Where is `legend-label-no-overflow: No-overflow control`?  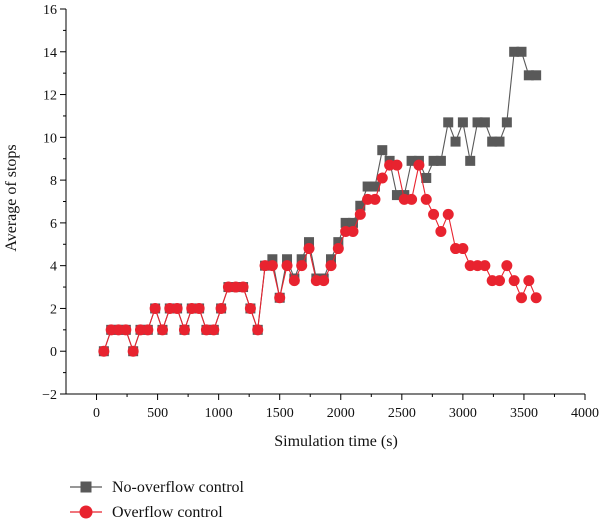
legend-label-no-overflow: No-overflow control is located at coordinates (178, 487).